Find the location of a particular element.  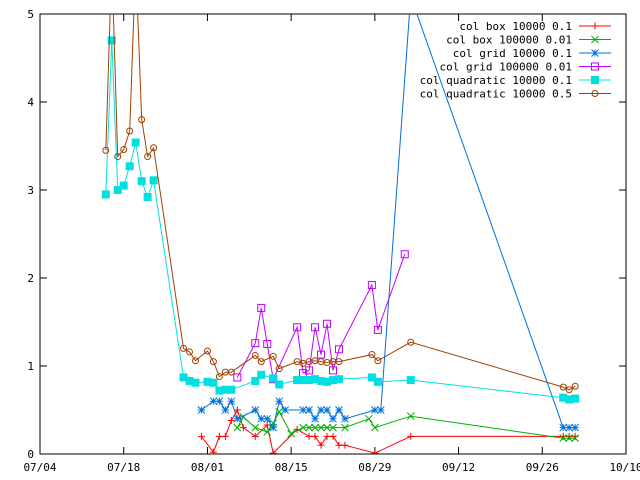

legend-label: col grid 100000 0.01 is located at coordinates (506, 67).